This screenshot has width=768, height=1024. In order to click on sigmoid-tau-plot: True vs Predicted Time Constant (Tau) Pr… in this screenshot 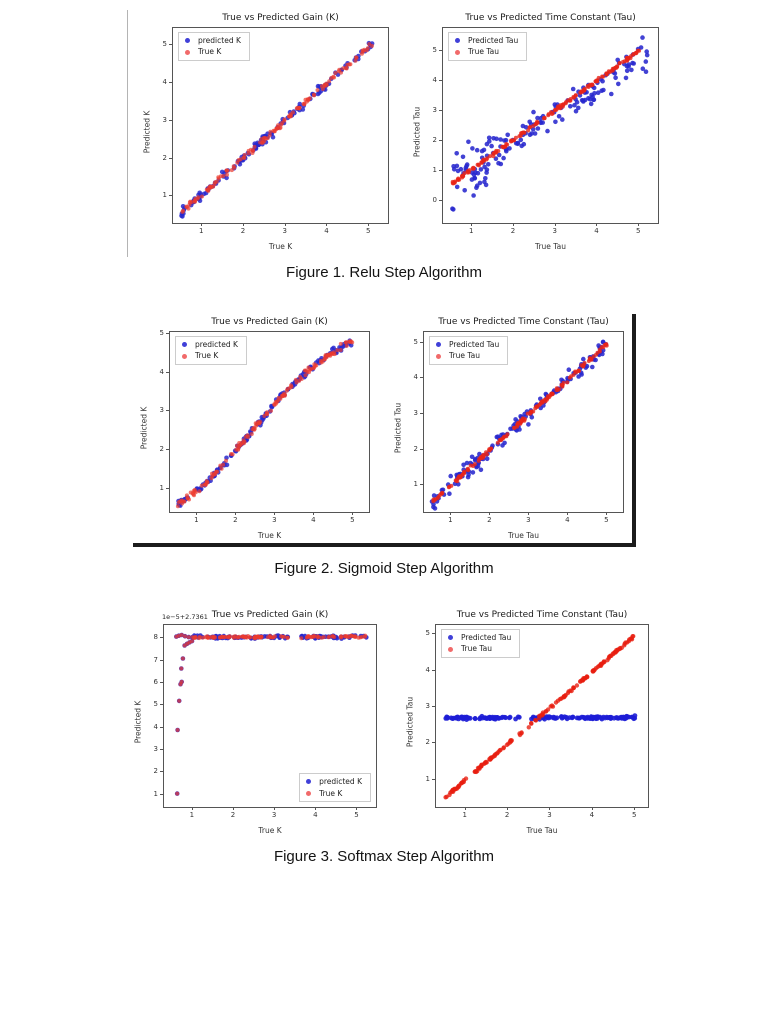, I will do `click(508, 428)`.